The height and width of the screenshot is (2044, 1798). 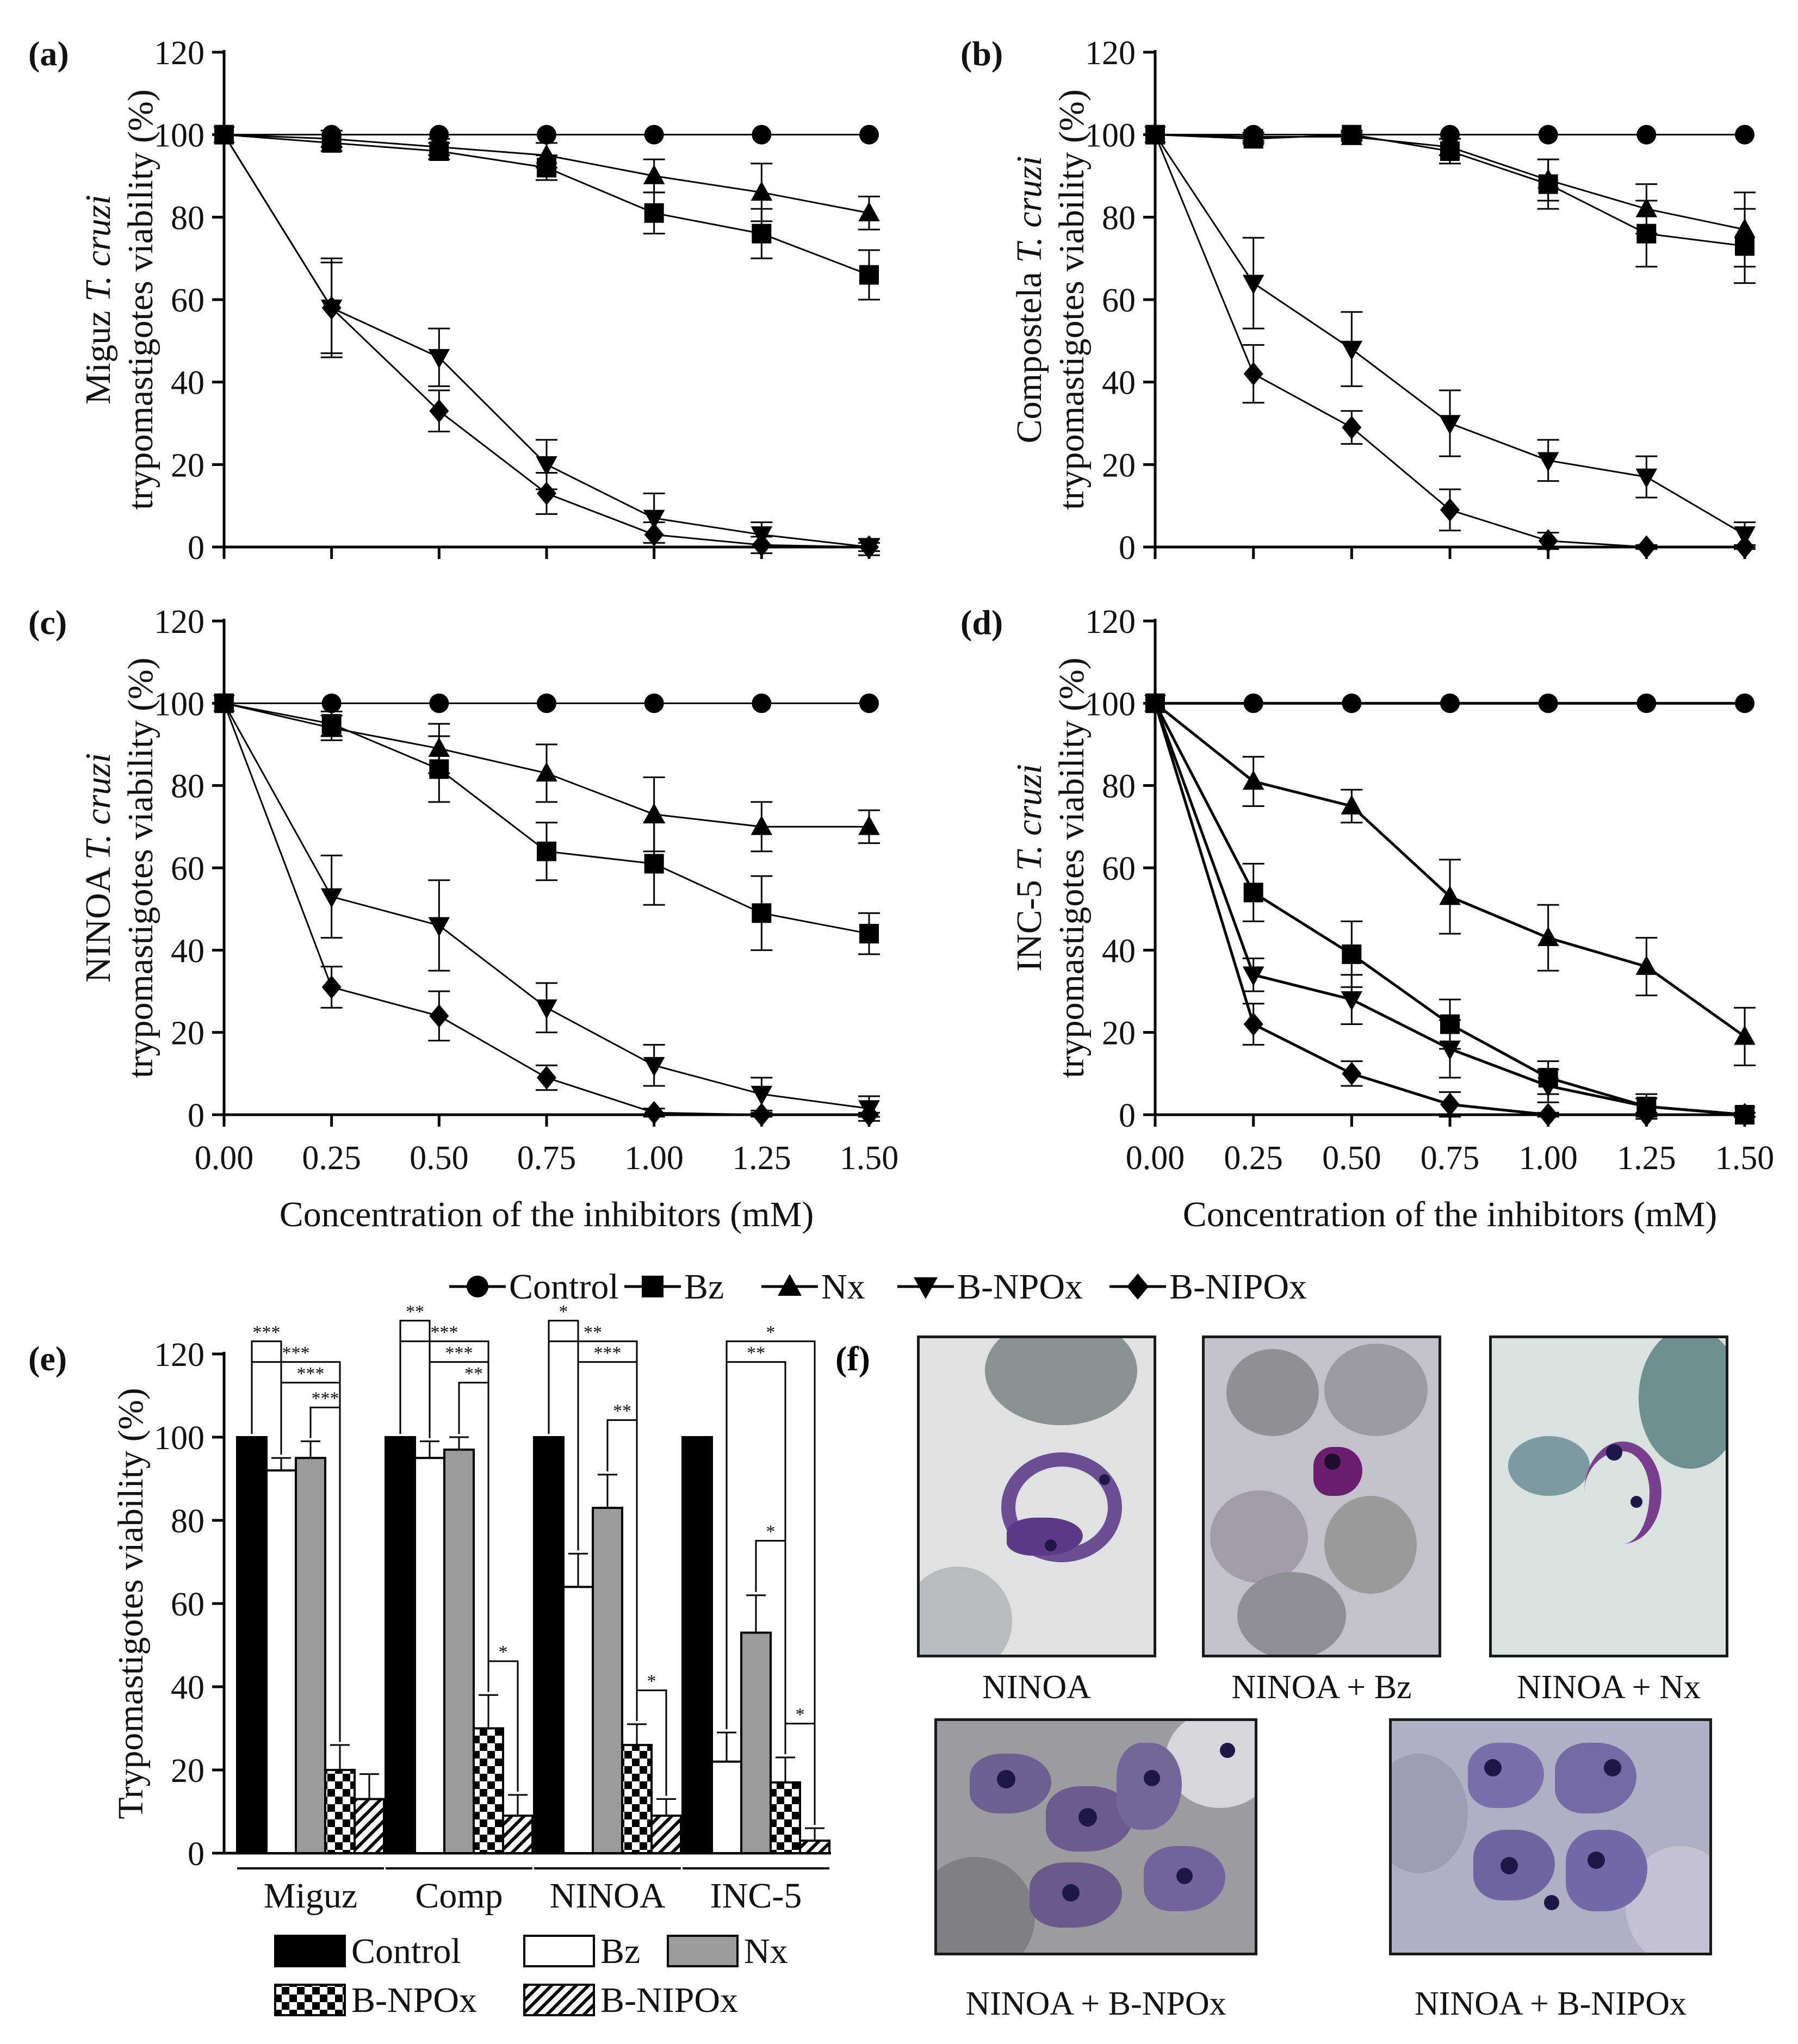 I want to click on micrograph-ninoa-bnpox, so click(x=1095, y=1836).